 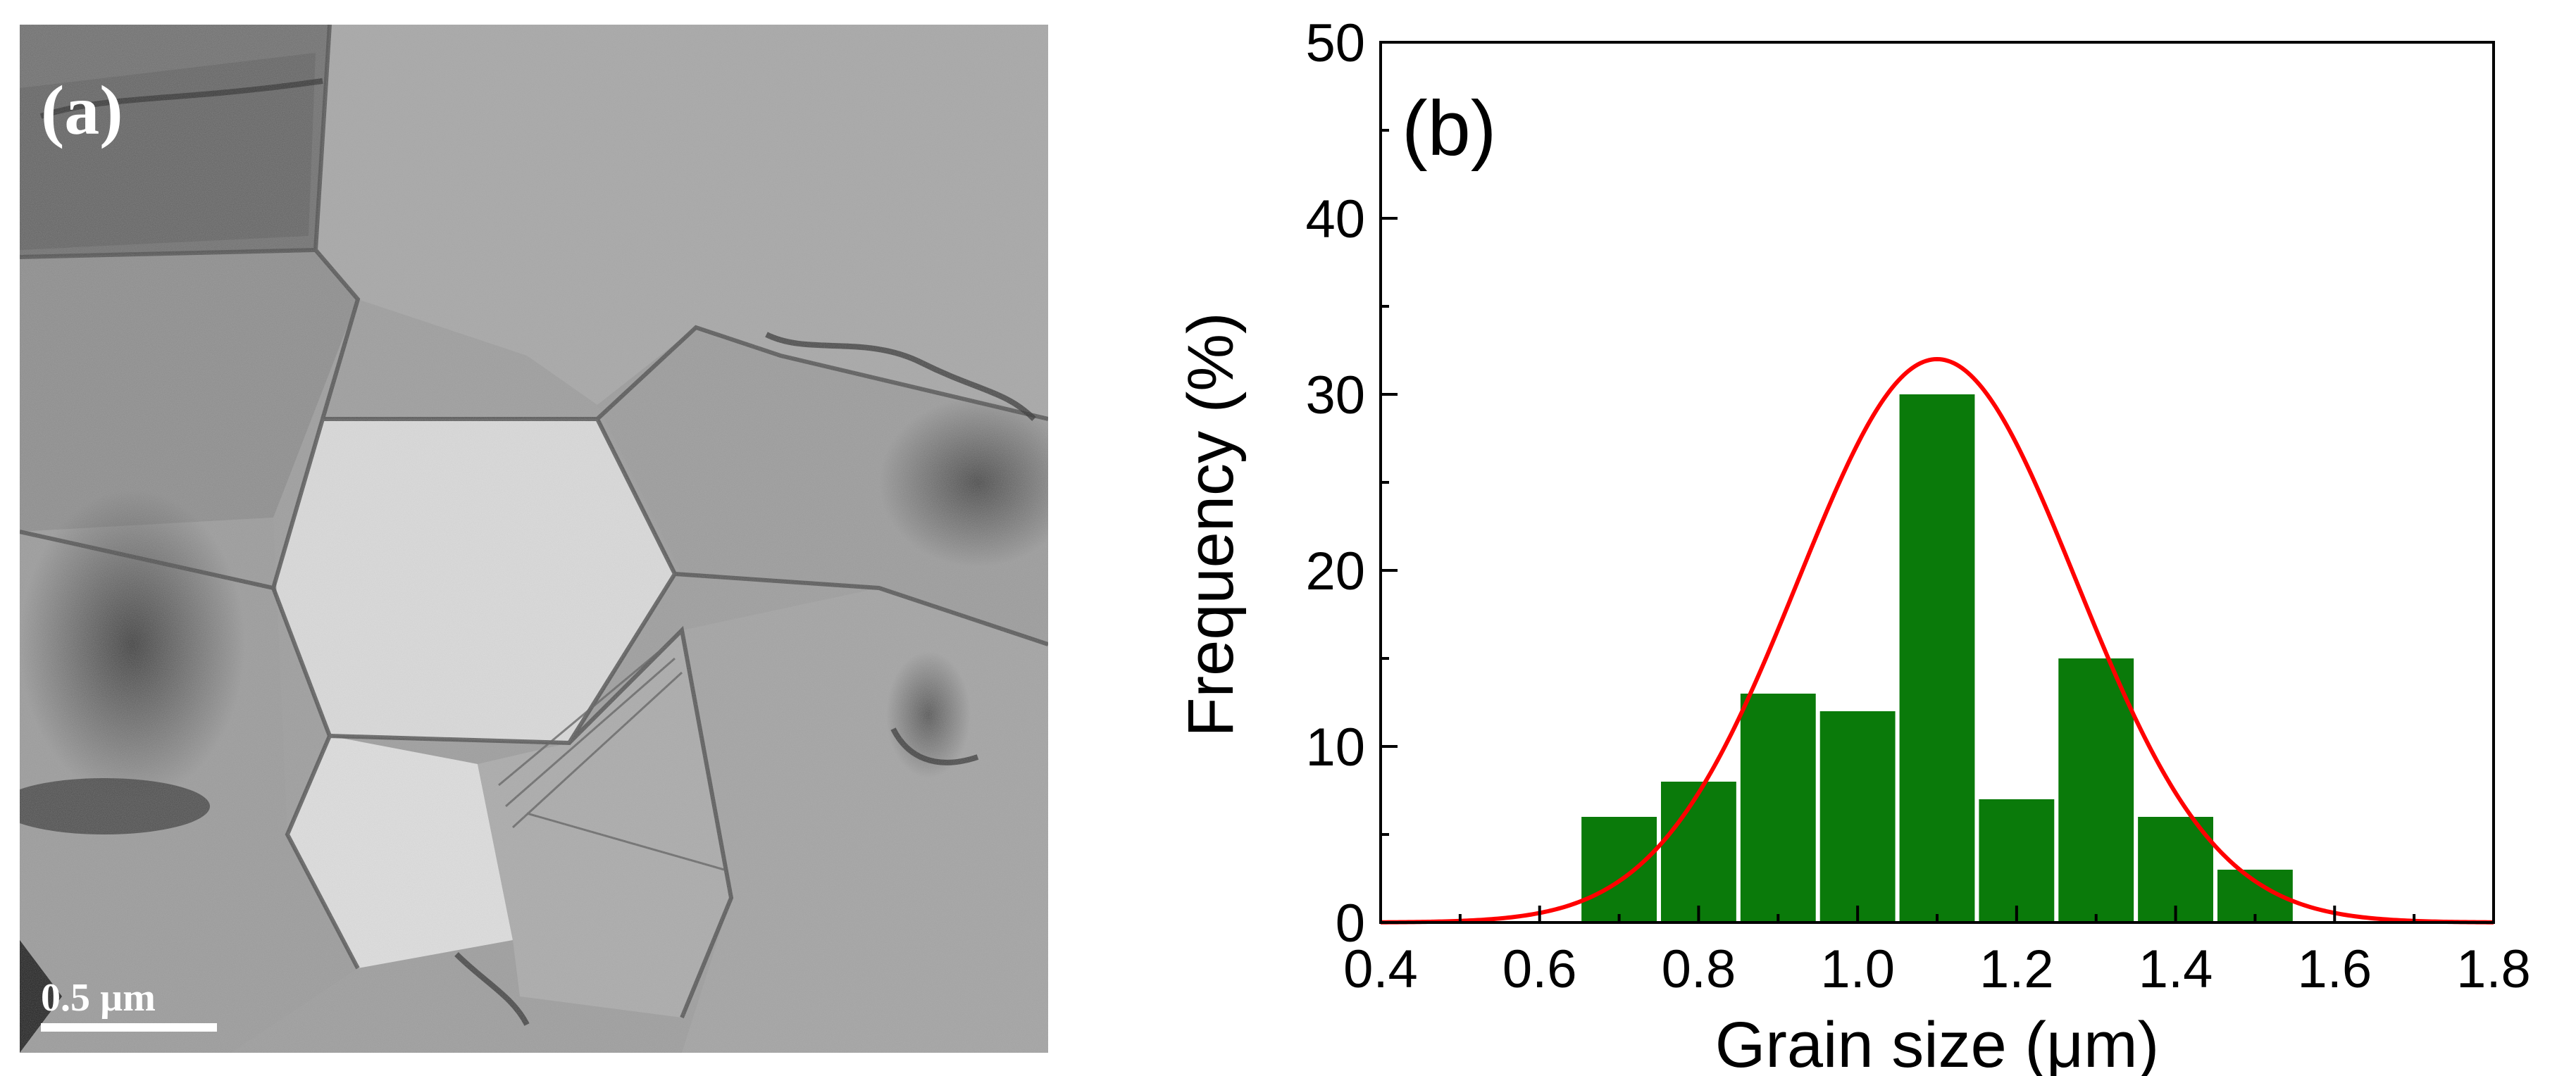 I want to click on y-axis-title: Frequency (%), so click(x=1211, y=524).